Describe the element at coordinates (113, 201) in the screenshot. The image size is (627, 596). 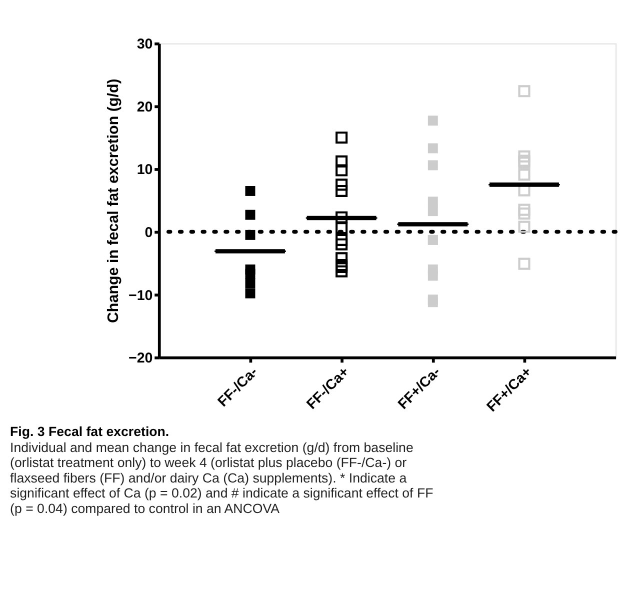
I see `y-axis-title: Change in fecal fat excretion (g/d)` at that location.